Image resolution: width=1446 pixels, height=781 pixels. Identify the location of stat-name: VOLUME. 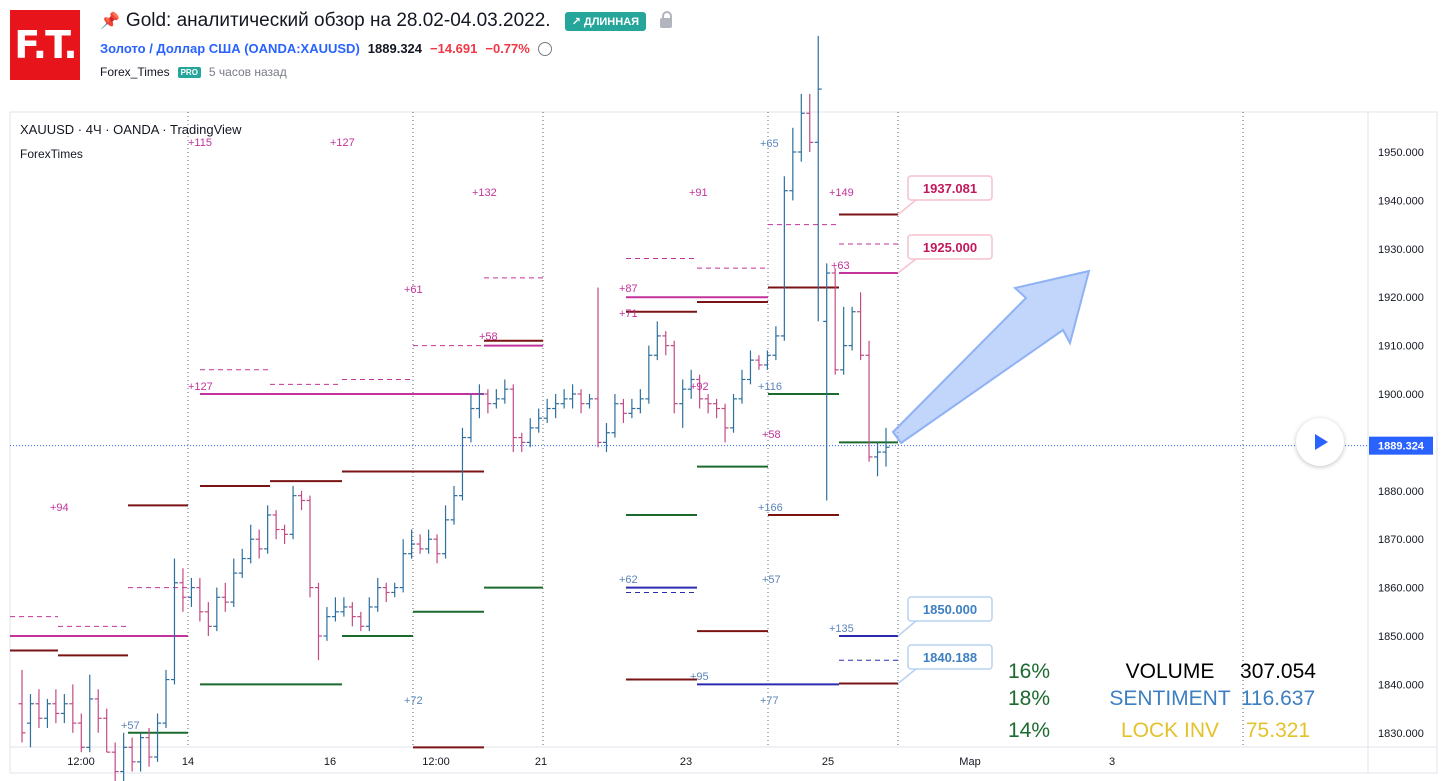
(1170, 671).